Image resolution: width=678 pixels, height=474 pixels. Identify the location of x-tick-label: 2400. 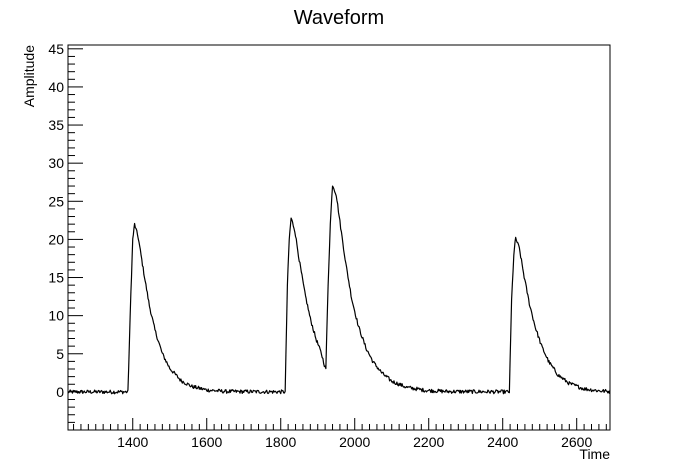
(502, 442).